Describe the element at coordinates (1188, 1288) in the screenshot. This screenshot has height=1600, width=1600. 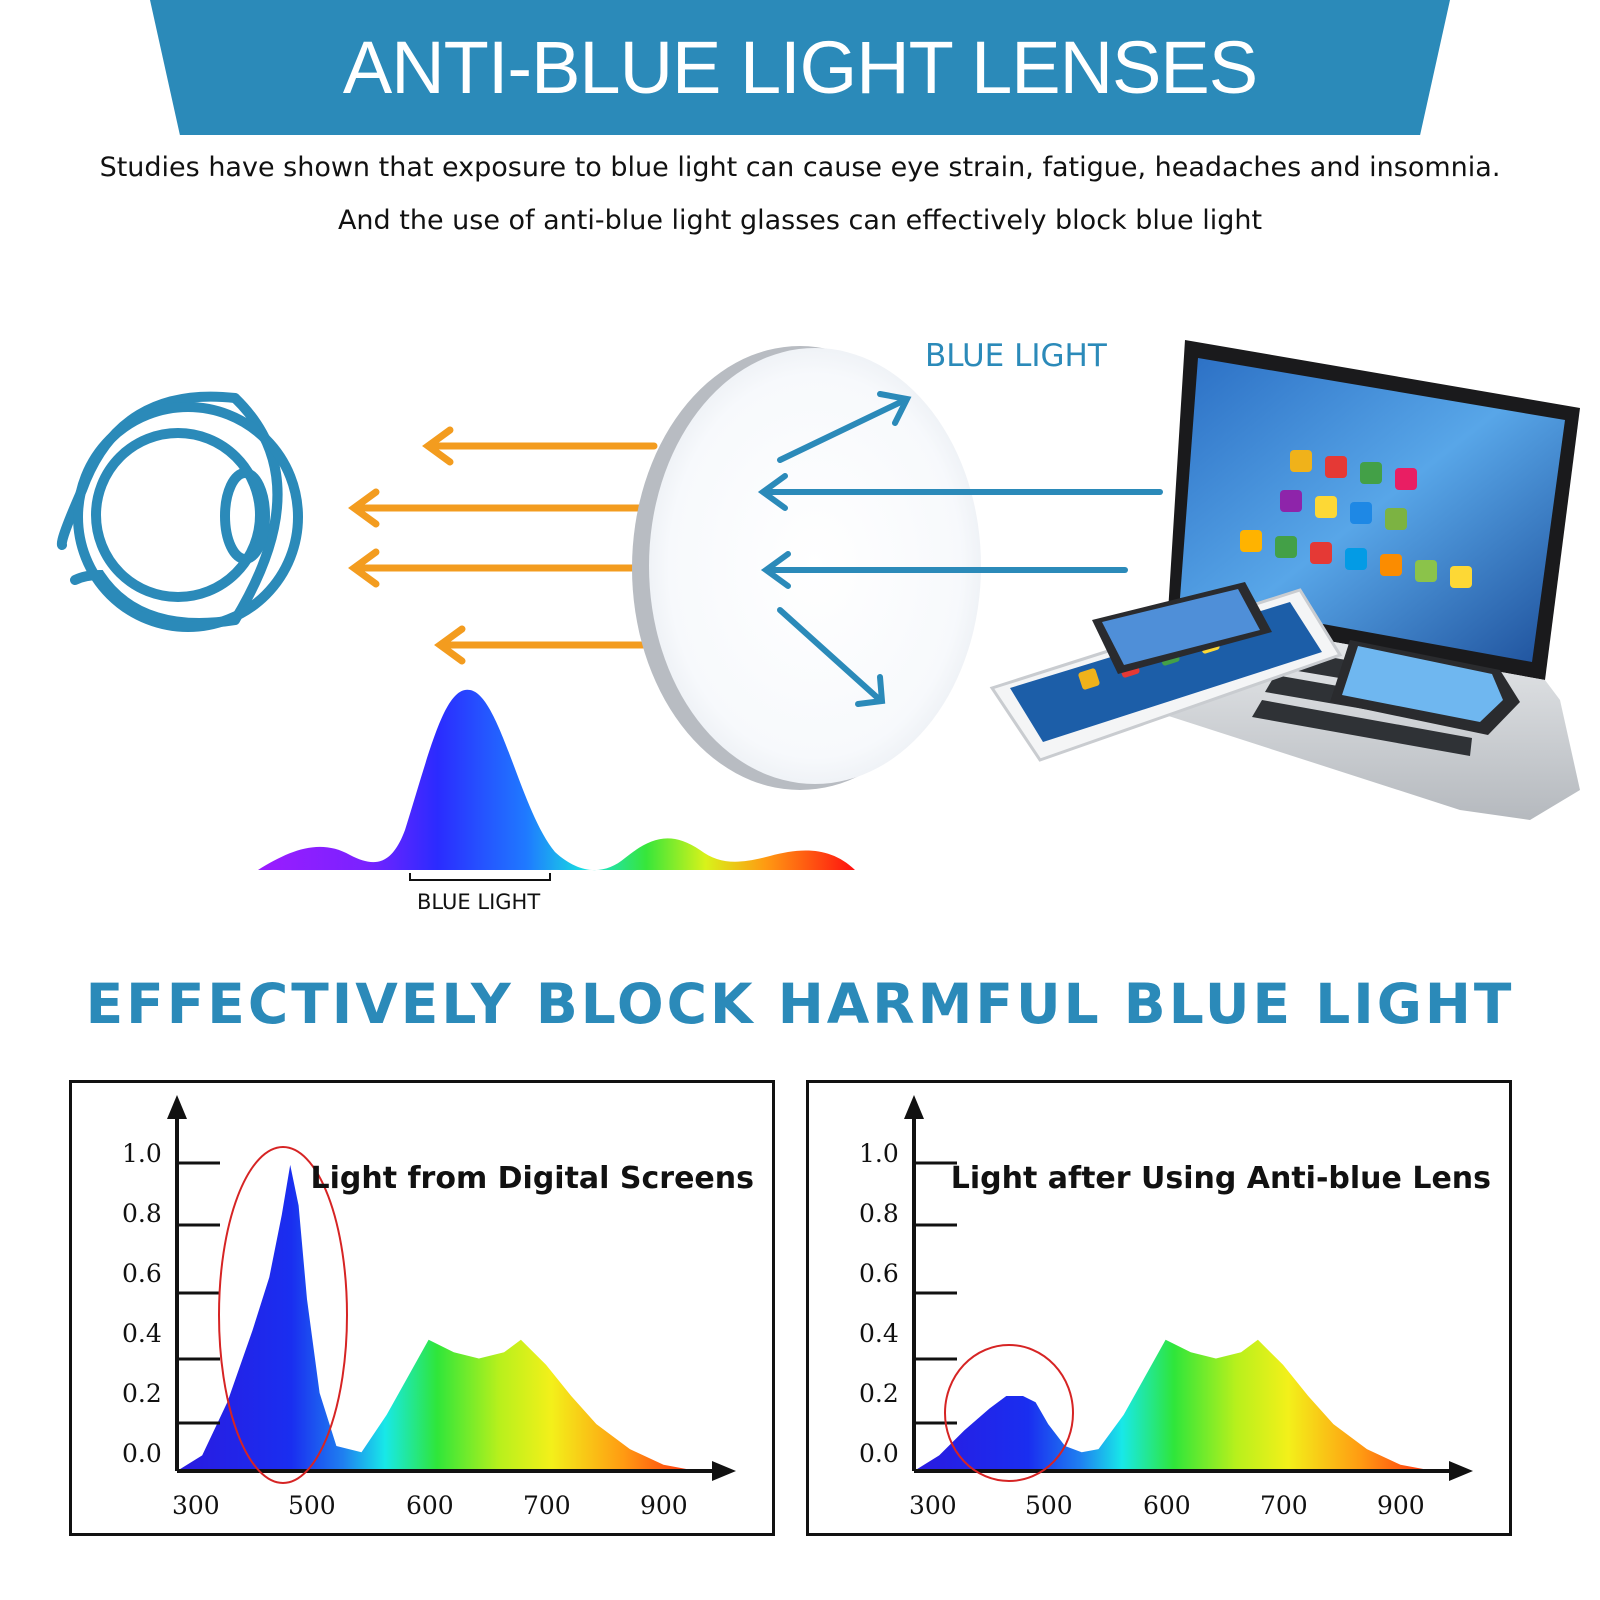
I see `chart-after-svg` at that location.